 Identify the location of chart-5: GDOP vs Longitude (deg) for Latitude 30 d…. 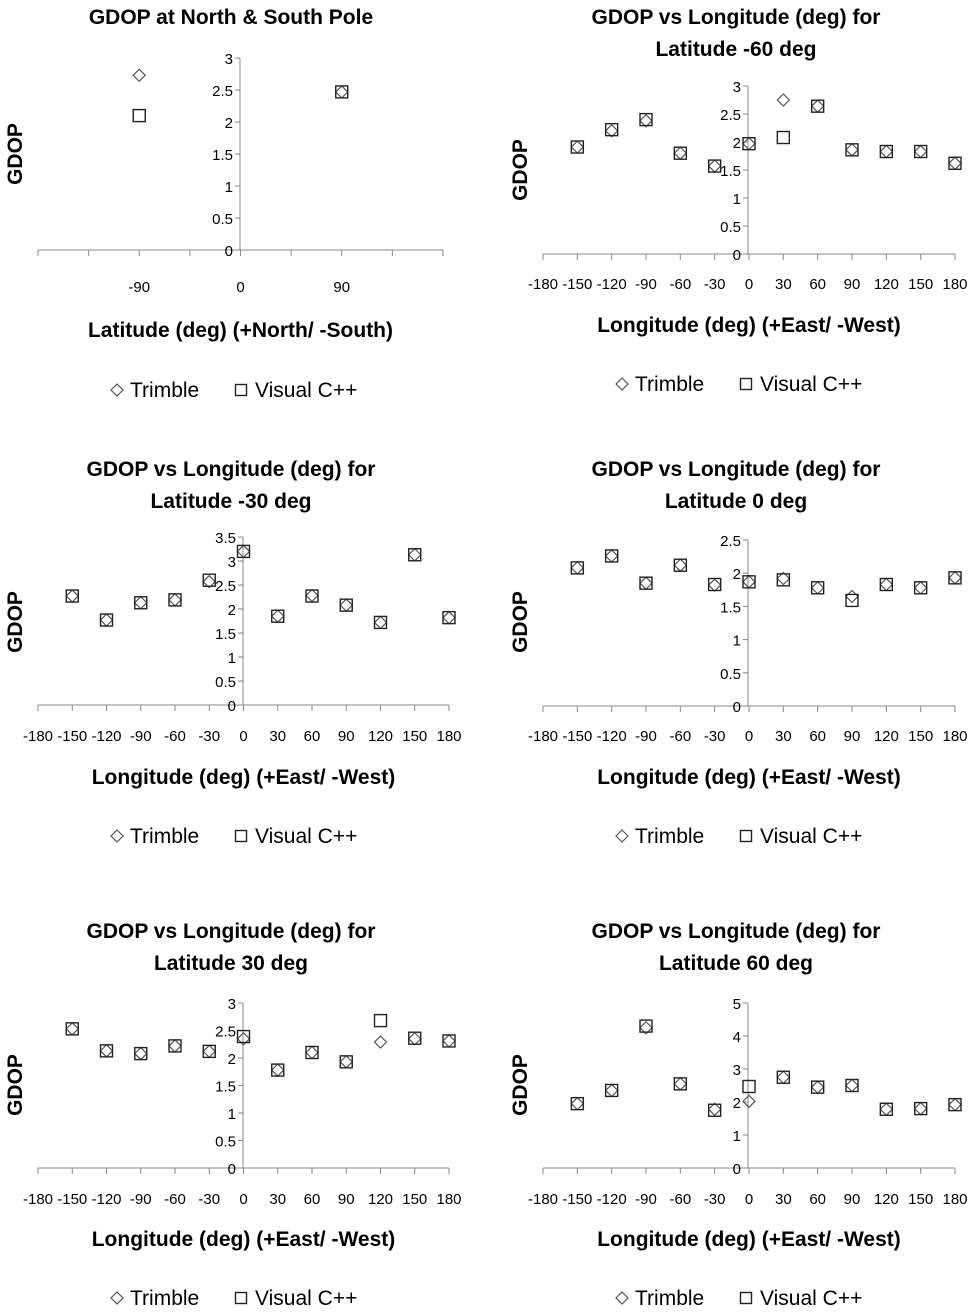
(233, 1115).